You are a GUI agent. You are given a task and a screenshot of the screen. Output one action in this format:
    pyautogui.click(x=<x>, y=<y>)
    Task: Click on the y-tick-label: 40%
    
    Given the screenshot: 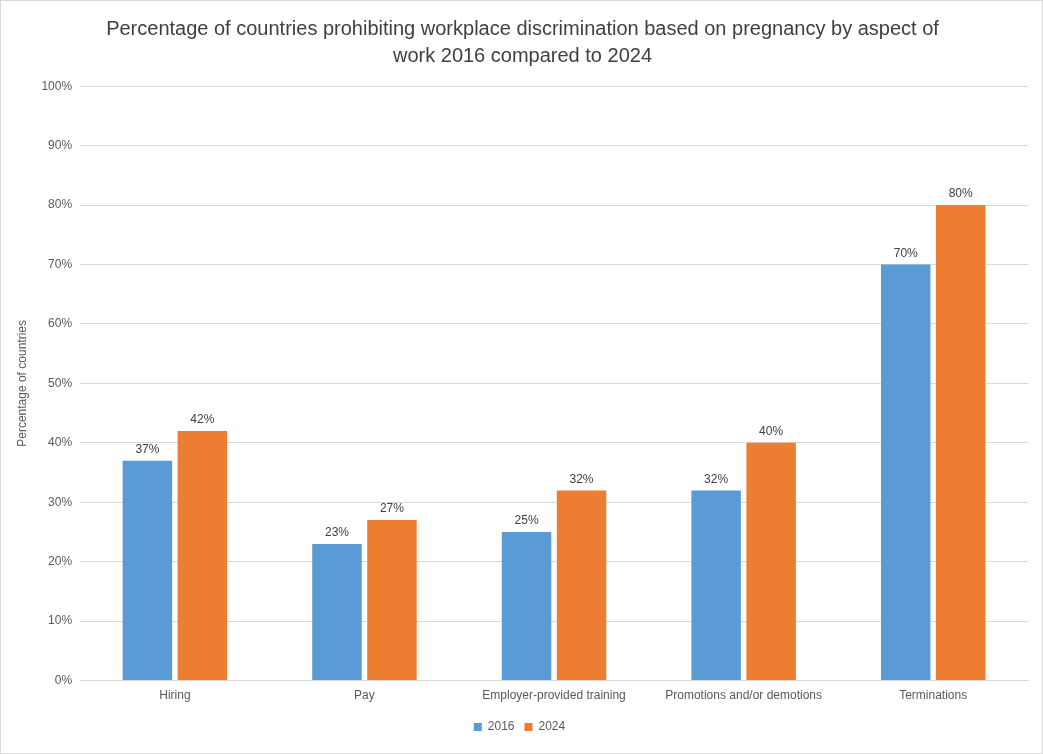 What is the action you would take?
    pyautogui.click(x=60, y=442)
    